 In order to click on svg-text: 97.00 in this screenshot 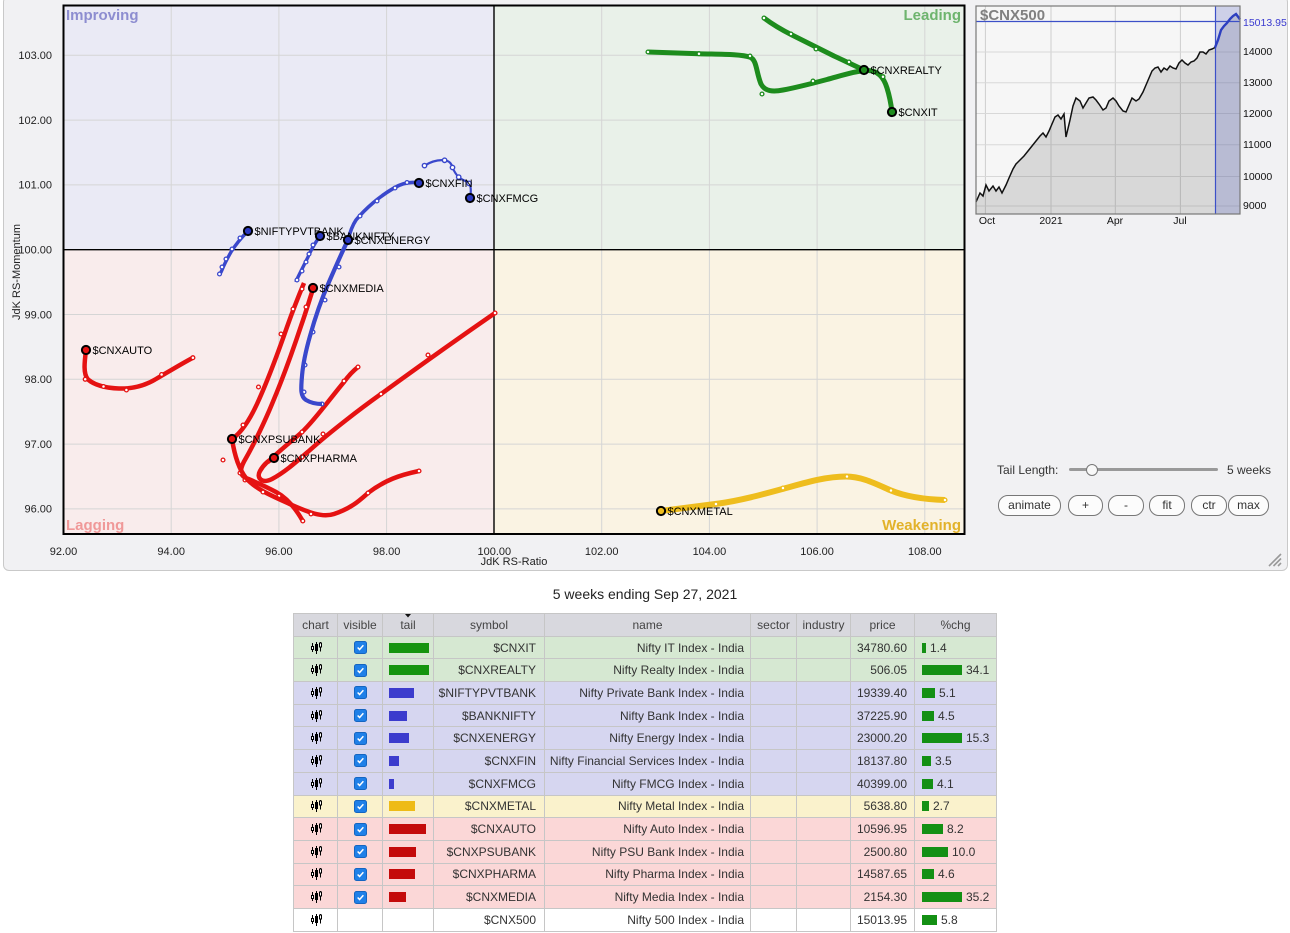, I will do `click(38, 445)`.